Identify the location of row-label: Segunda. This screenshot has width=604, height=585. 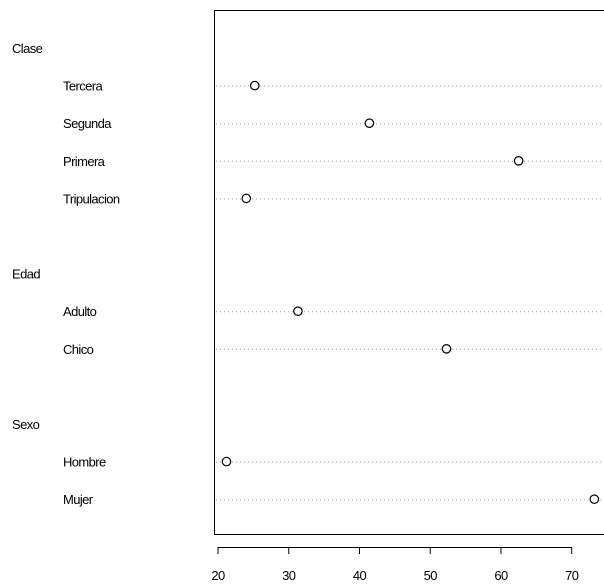
(87, 123).